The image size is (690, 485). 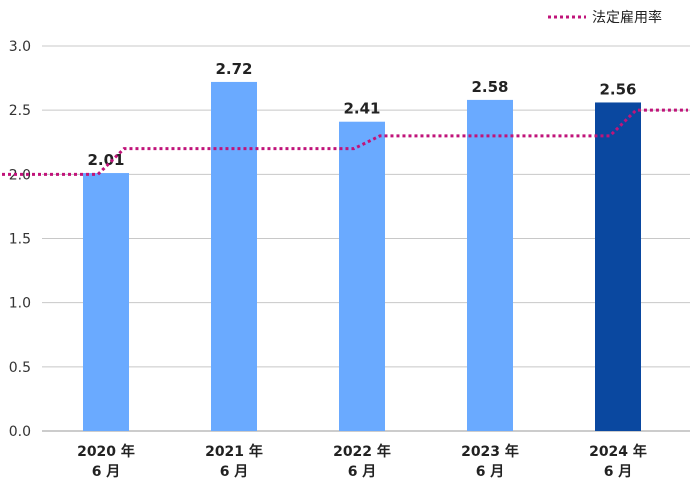 What do you see at coordinates (20, 304) in the screenshot?
I see `y-tick-label: 1.0` at bounding box center [20, 304].